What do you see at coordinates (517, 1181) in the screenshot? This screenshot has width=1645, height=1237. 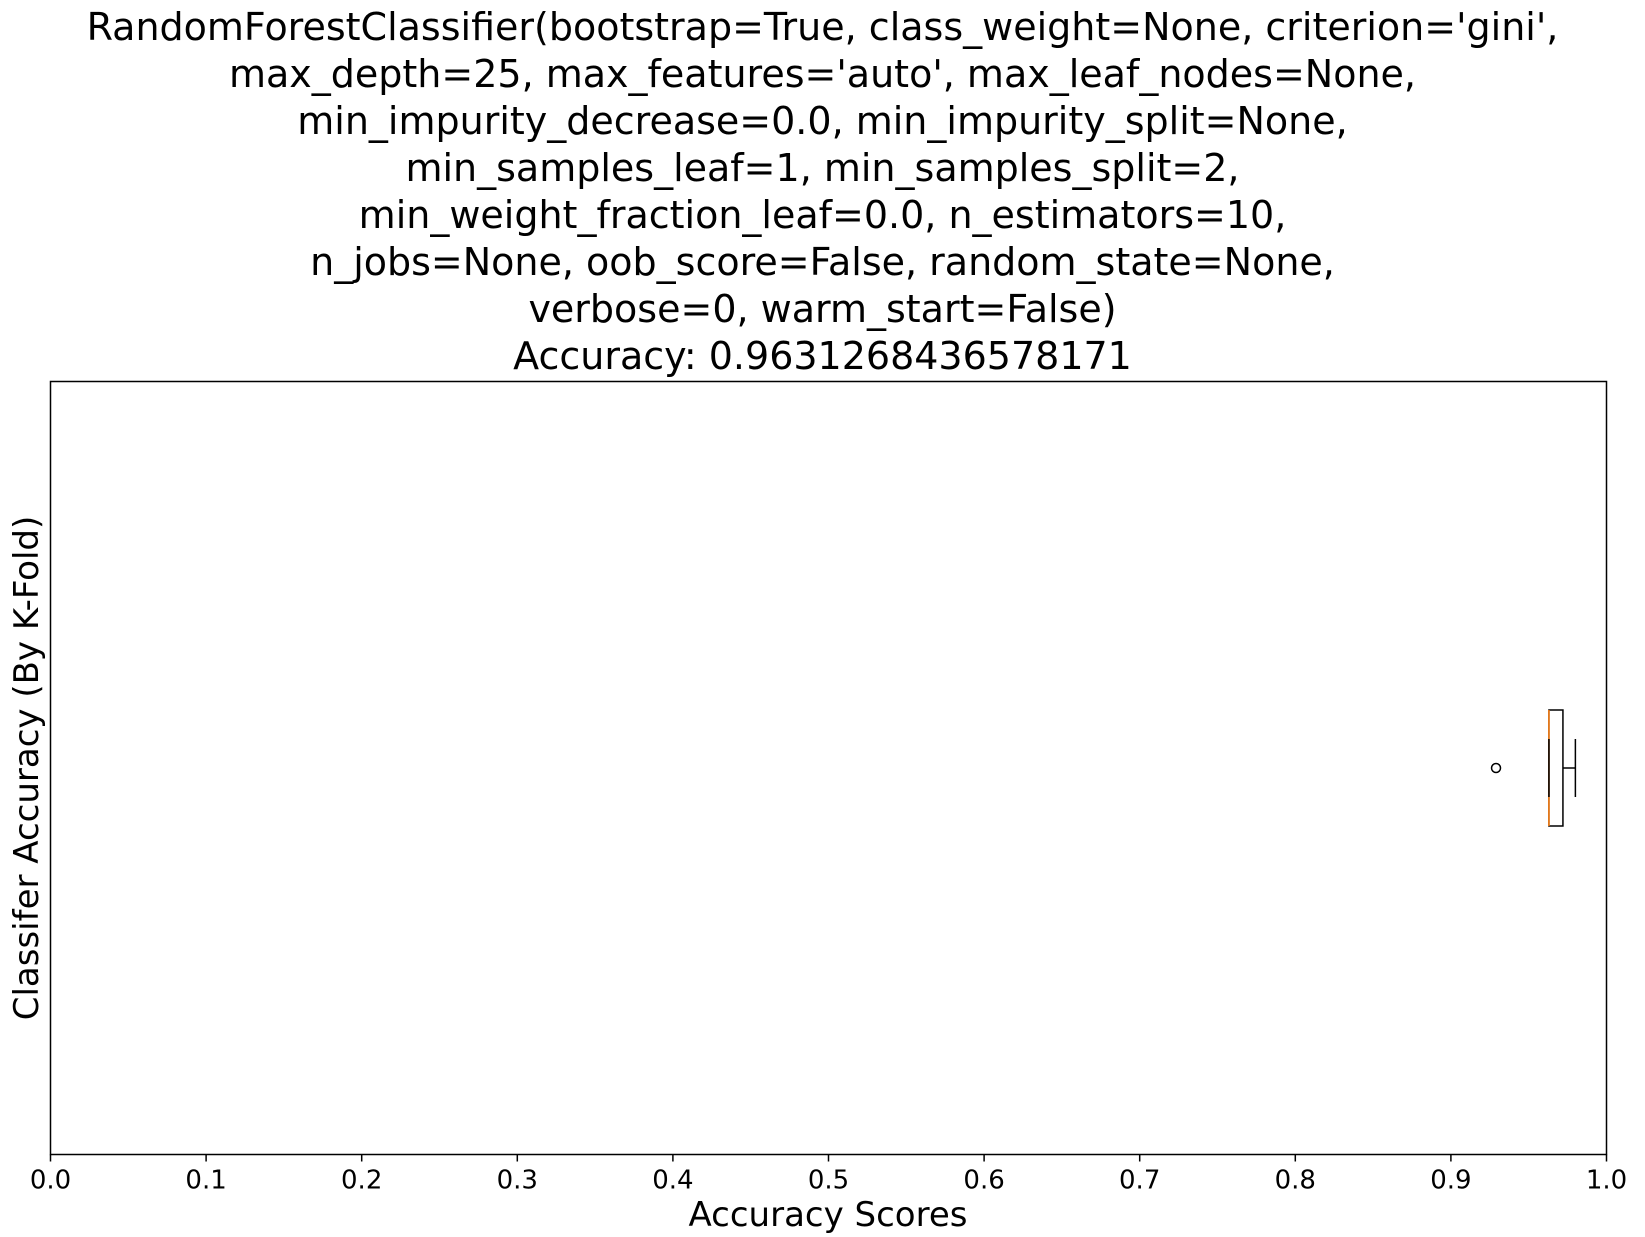 I see `x-tick-label: 0.3` at bounding box center [517, 1181].